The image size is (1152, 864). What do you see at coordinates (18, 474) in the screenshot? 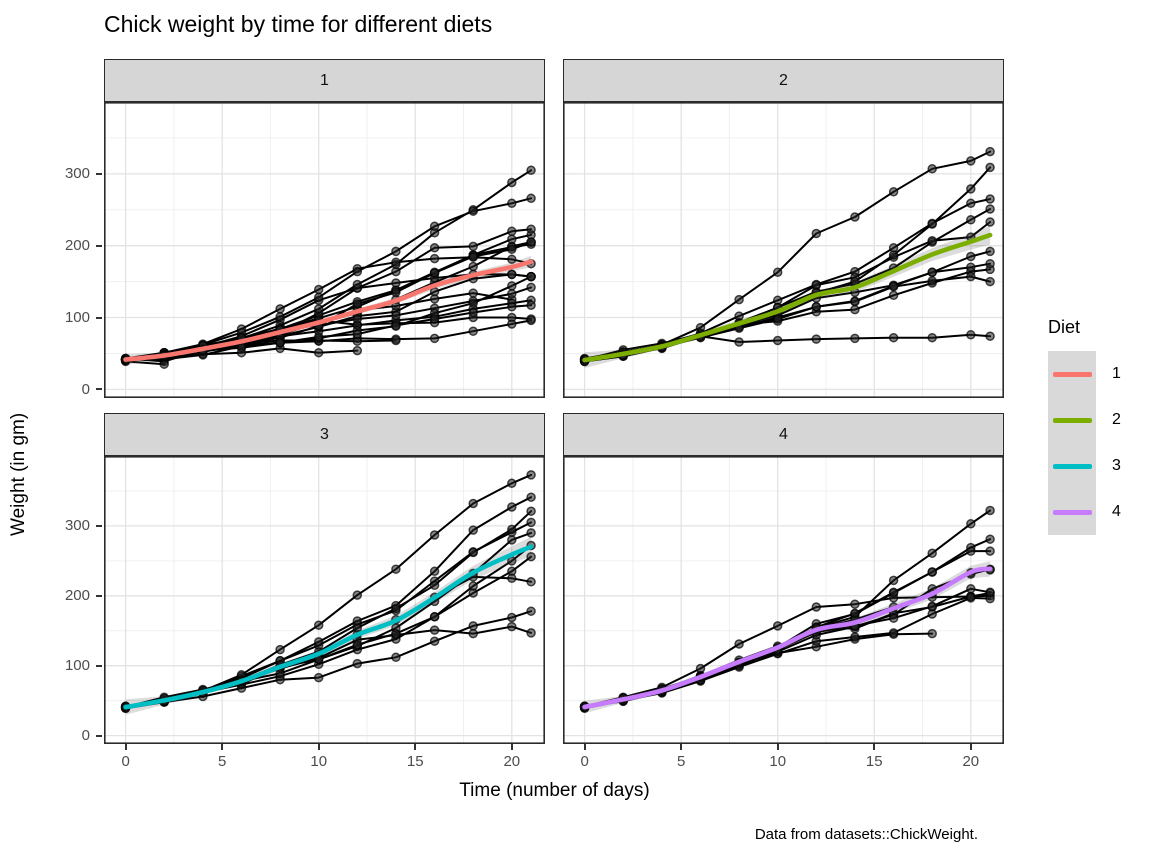
I see `y-axis-title: Weight (in gm)` at bounding box center [18, 474].